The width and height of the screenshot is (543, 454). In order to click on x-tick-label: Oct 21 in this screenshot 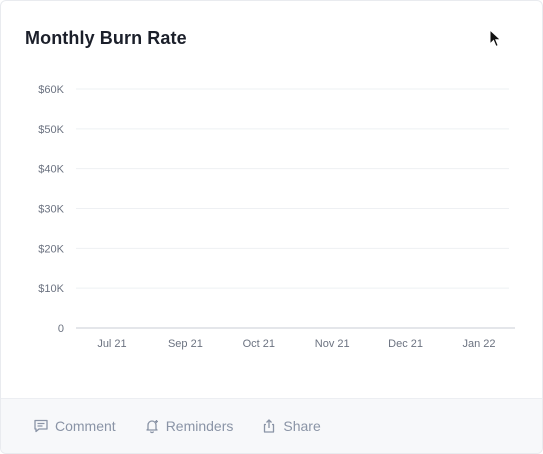, I will do `click(259, 344)`.